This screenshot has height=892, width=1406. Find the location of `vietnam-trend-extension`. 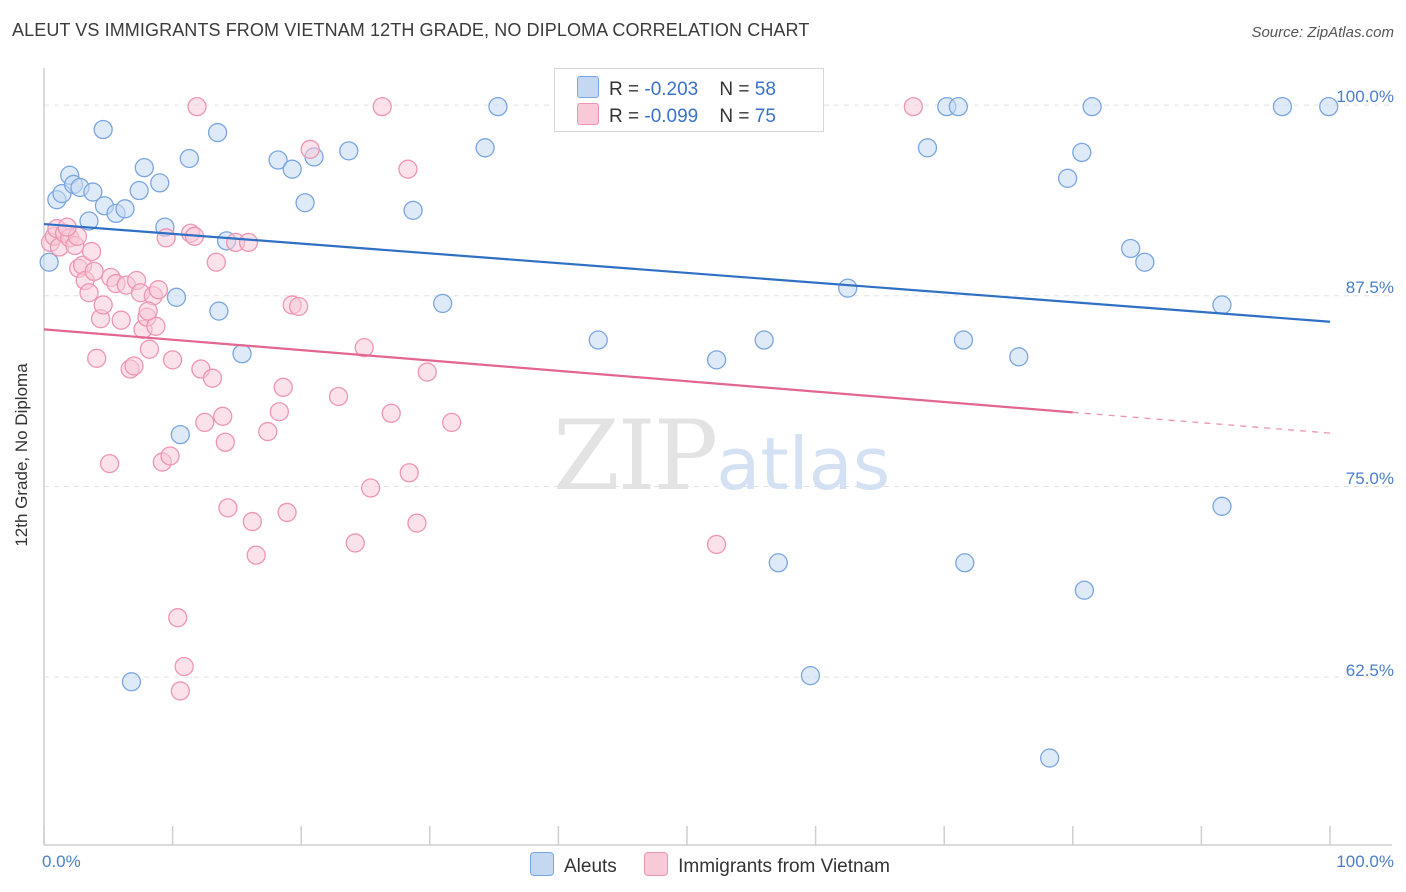

vietnam-trend-extension is located at coordinates (1201, 422).